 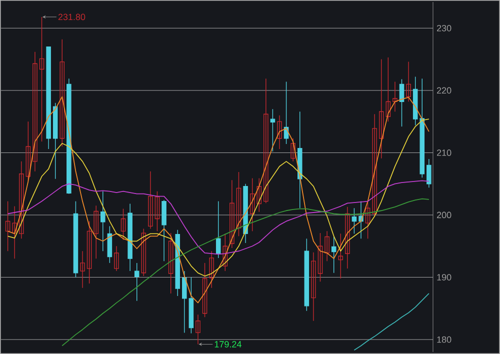 What do you see at coordinates (444, 277) in the screenshot?
I see `y-tick-label: 190` at bounding box center [444, 277].